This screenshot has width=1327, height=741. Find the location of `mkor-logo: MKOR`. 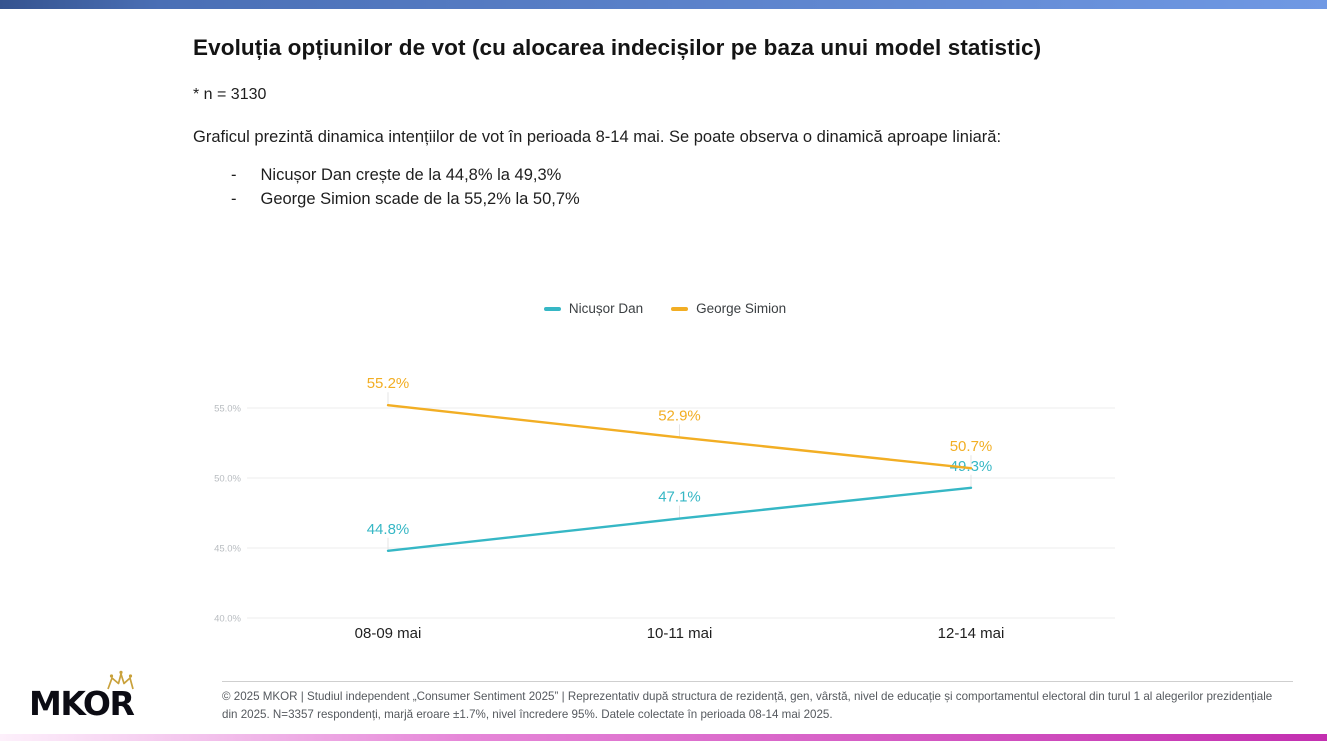

mkor-logo: MKOR is located at coordinates (104, 700).